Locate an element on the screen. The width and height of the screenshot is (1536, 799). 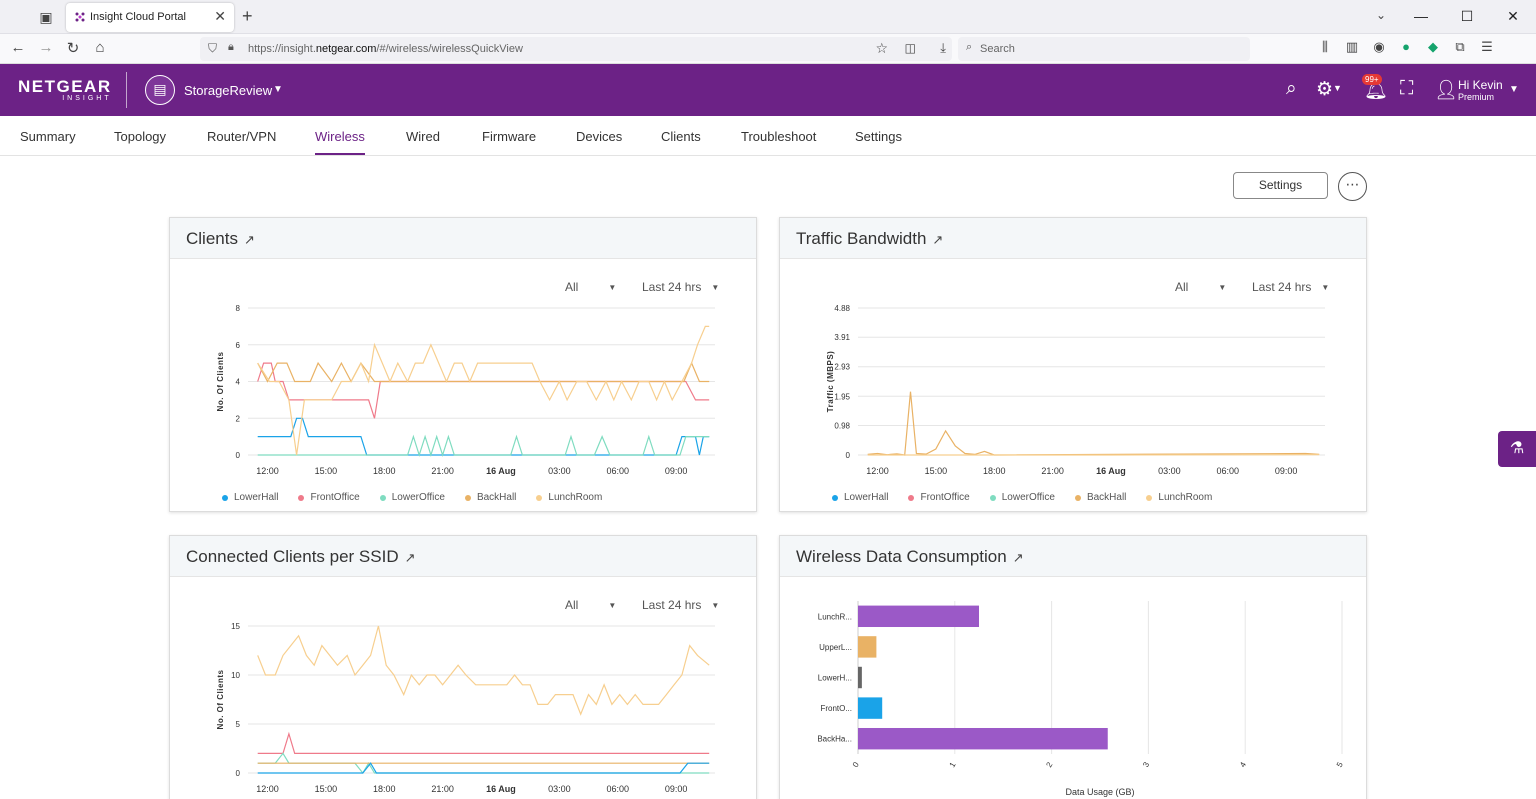
tab-clients: Clients is located at coordinates (681, 136).